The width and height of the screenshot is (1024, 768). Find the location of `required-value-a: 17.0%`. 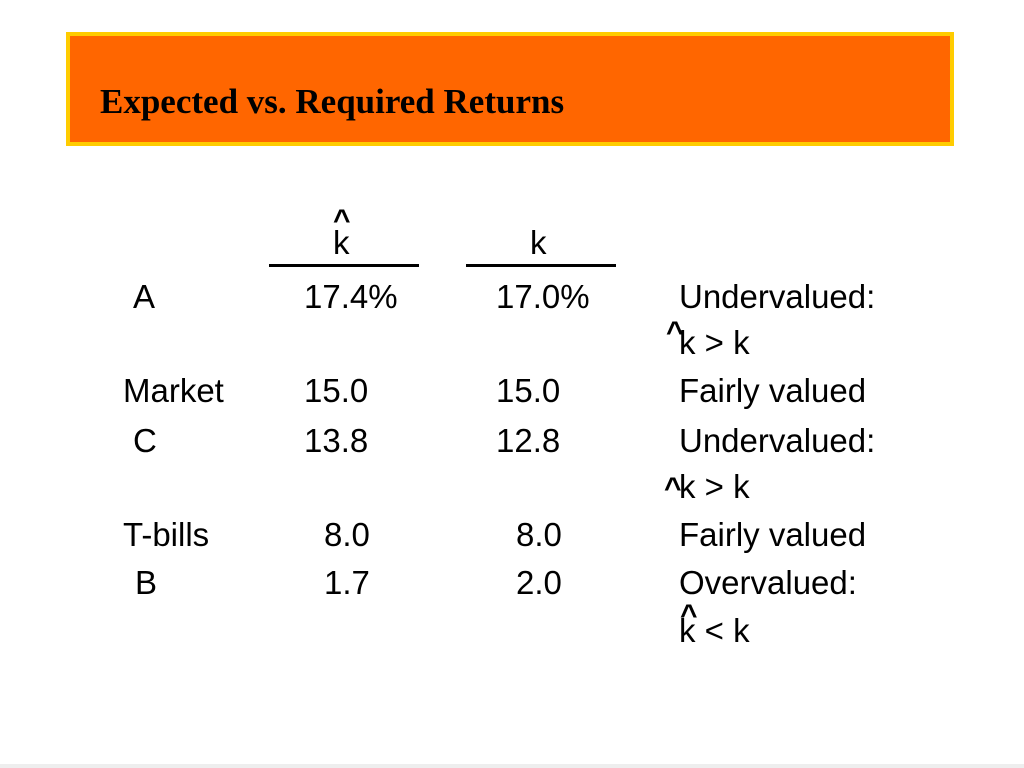

required-value-a: 17.0% is located at coordinates (543, 296).